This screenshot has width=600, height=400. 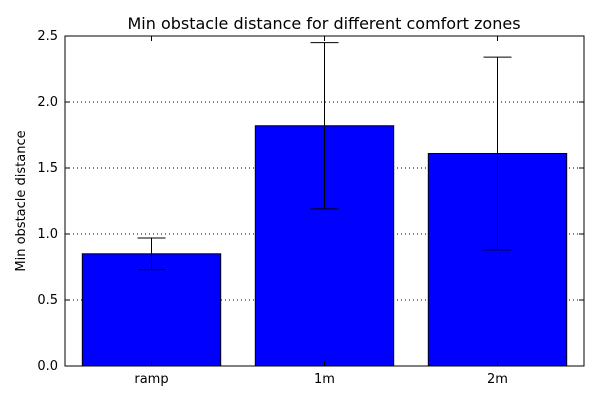 I want to click on x-tick-label: 2m, so click(x=497, y=379).